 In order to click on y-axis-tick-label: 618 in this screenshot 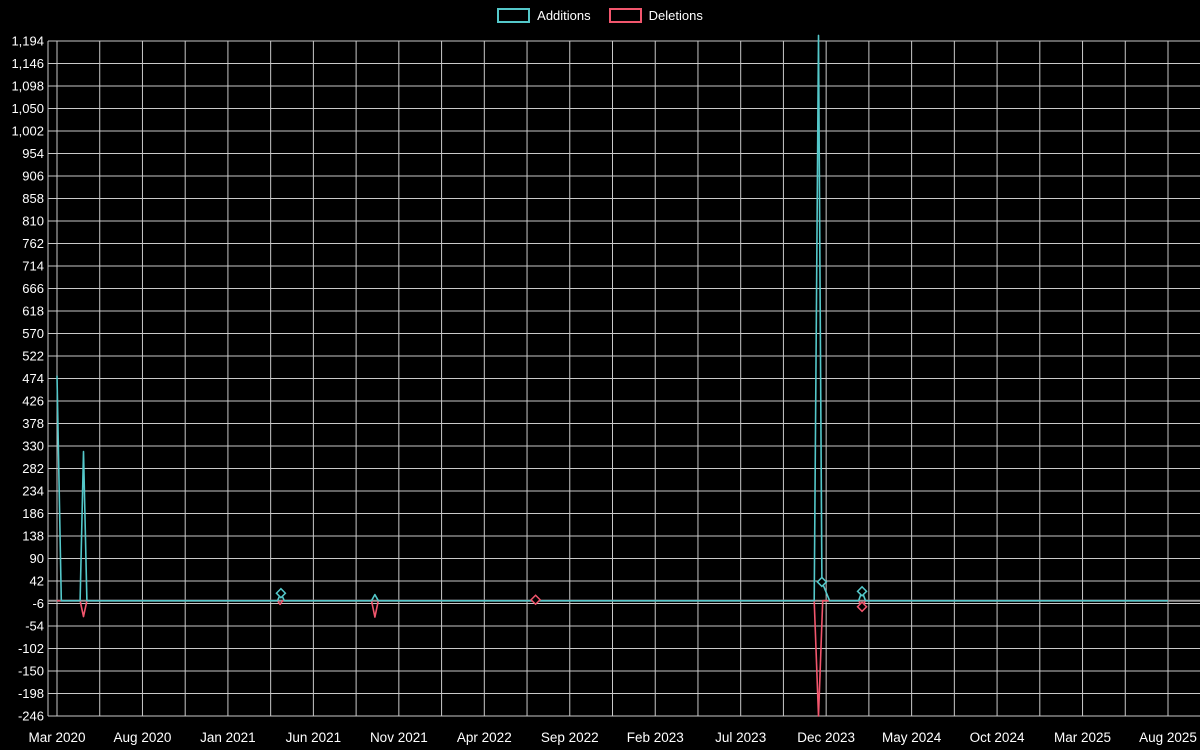, I will do `click(33, 311)`.